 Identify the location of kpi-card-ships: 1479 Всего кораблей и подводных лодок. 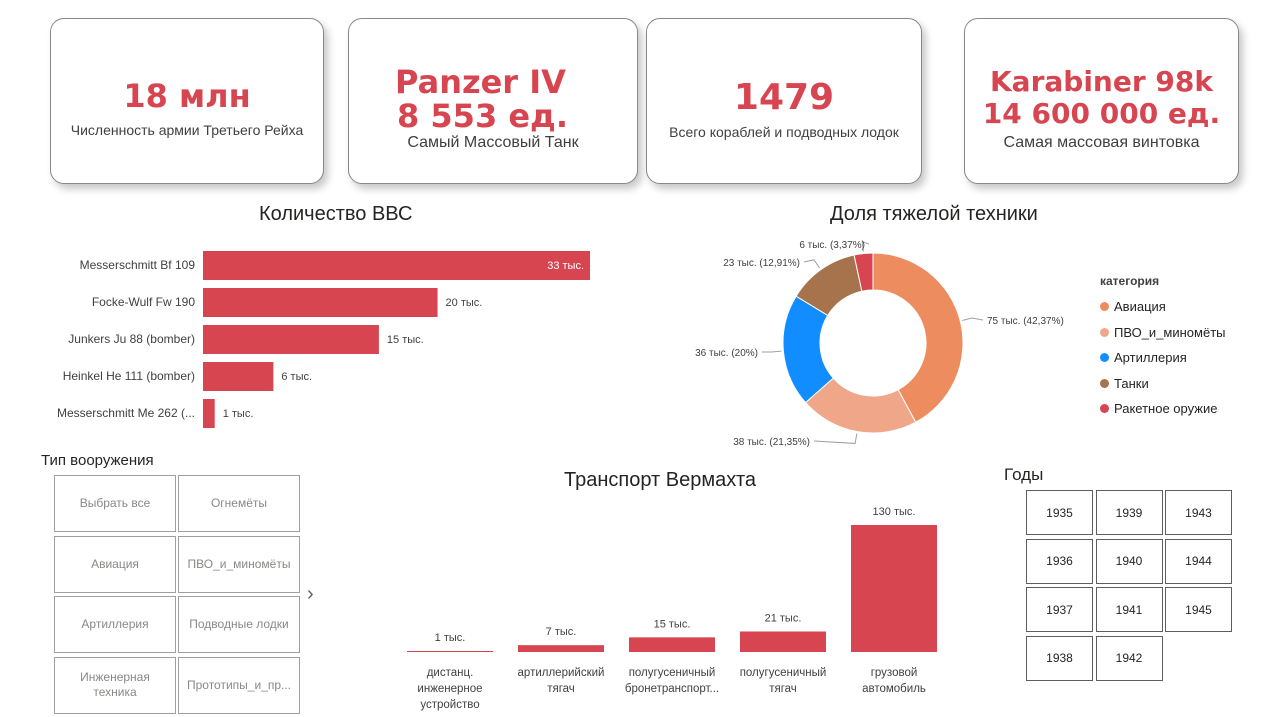
(784, 101).